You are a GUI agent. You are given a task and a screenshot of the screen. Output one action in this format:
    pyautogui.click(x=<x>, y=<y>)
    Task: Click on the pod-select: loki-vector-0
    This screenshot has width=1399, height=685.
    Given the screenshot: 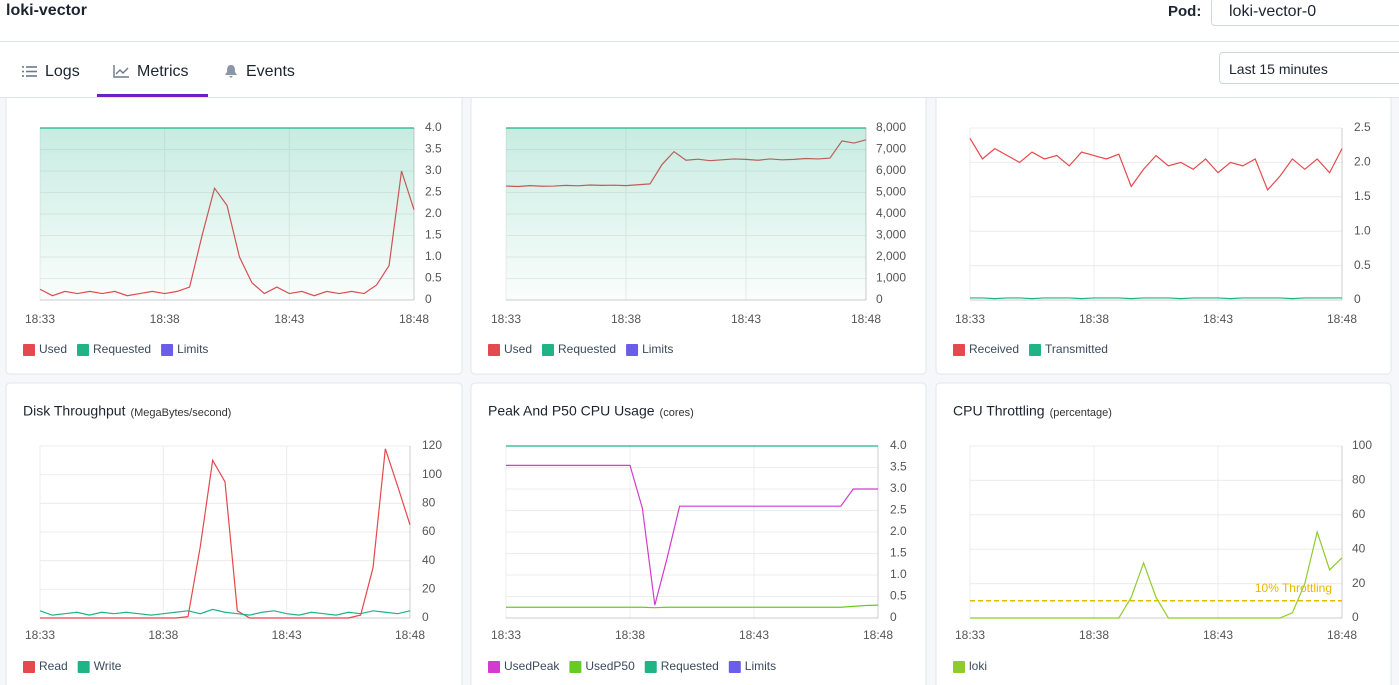 What is the action you would take?
    pyautogui.click(x=1305, y=13)
    